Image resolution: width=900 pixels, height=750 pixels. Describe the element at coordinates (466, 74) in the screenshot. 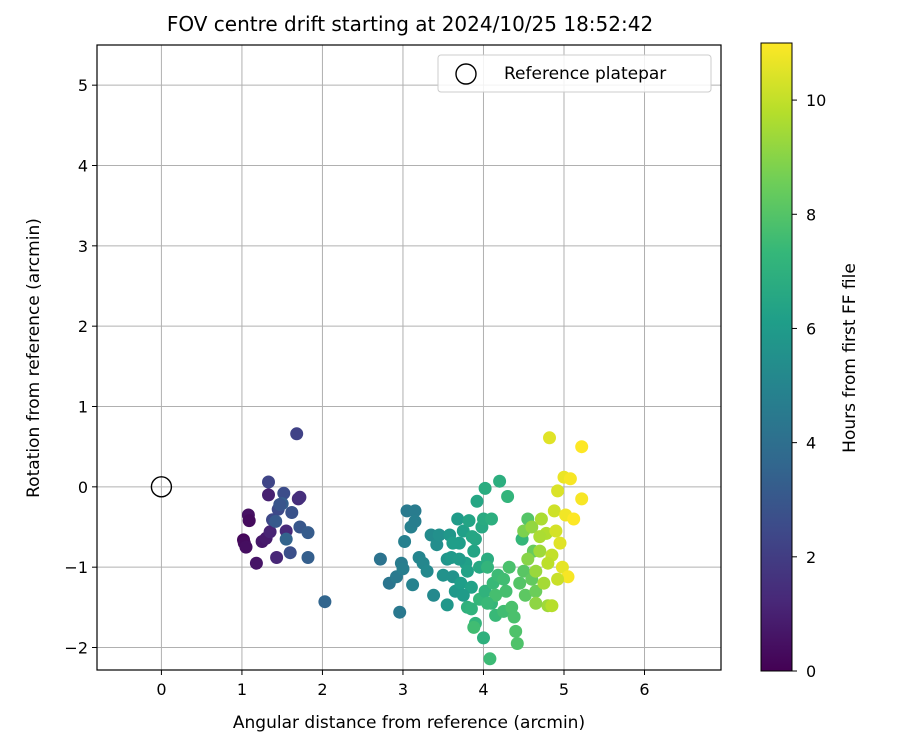

I see `legend-marker-reference` at that location.